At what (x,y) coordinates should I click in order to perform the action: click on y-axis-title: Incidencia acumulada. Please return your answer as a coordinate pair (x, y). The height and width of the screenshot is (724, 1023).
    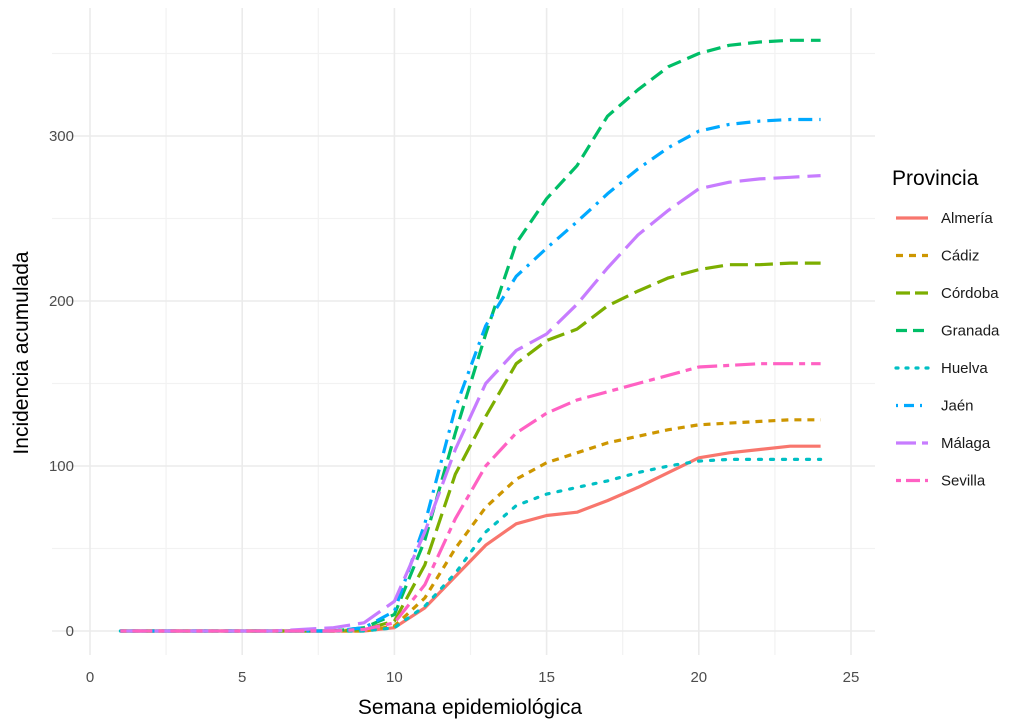
    Looking at the image, I should click on (21, 352).